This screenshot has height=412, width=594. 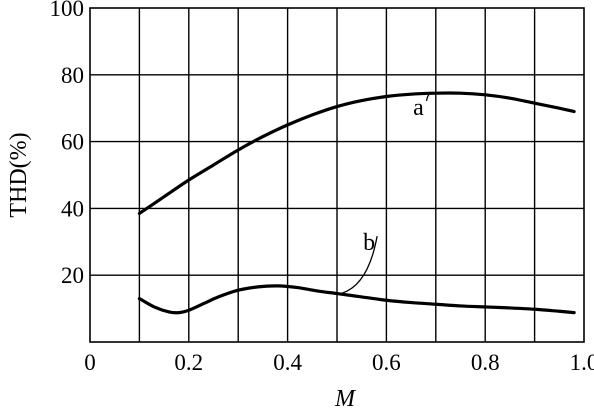 I want to click on series-label-b: b, so click(x=369, y=243).